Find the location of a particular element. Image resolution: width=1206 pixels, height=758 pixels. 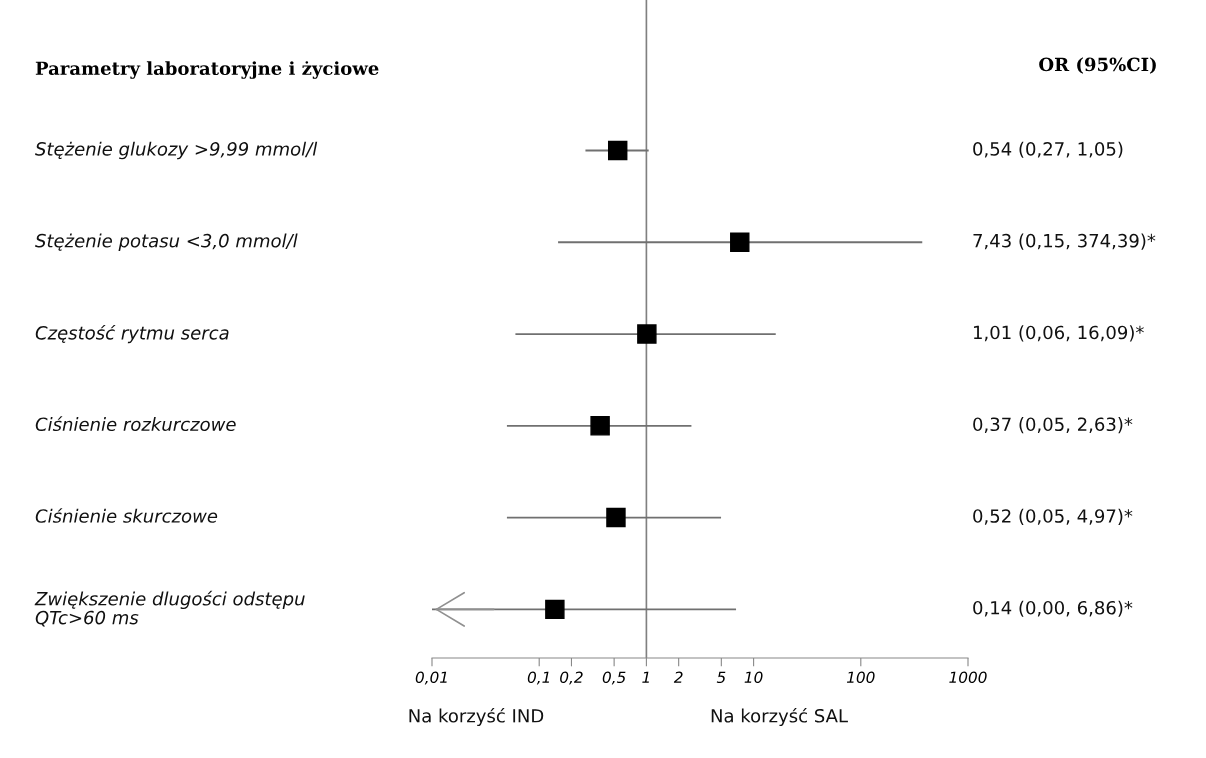

x-tick-label: 0,2 is located at coordinates (571, 678).